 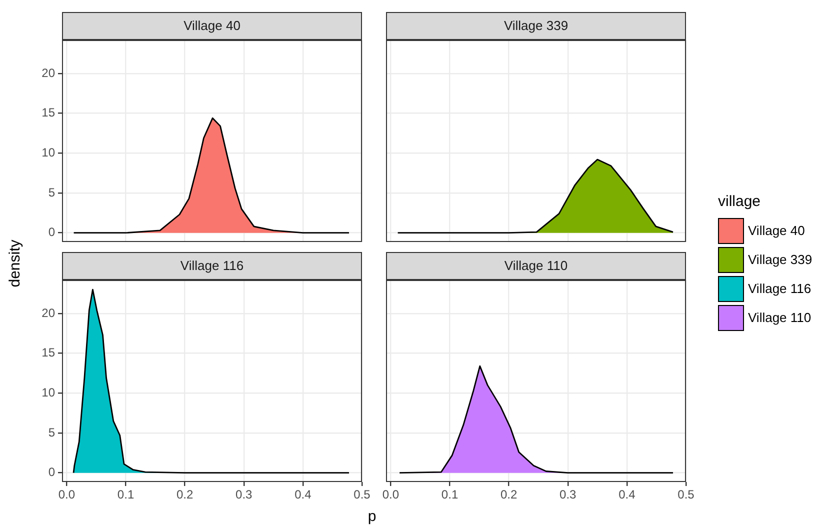 I want to click on chart-title: Village 339, so click(x=536, y=26).